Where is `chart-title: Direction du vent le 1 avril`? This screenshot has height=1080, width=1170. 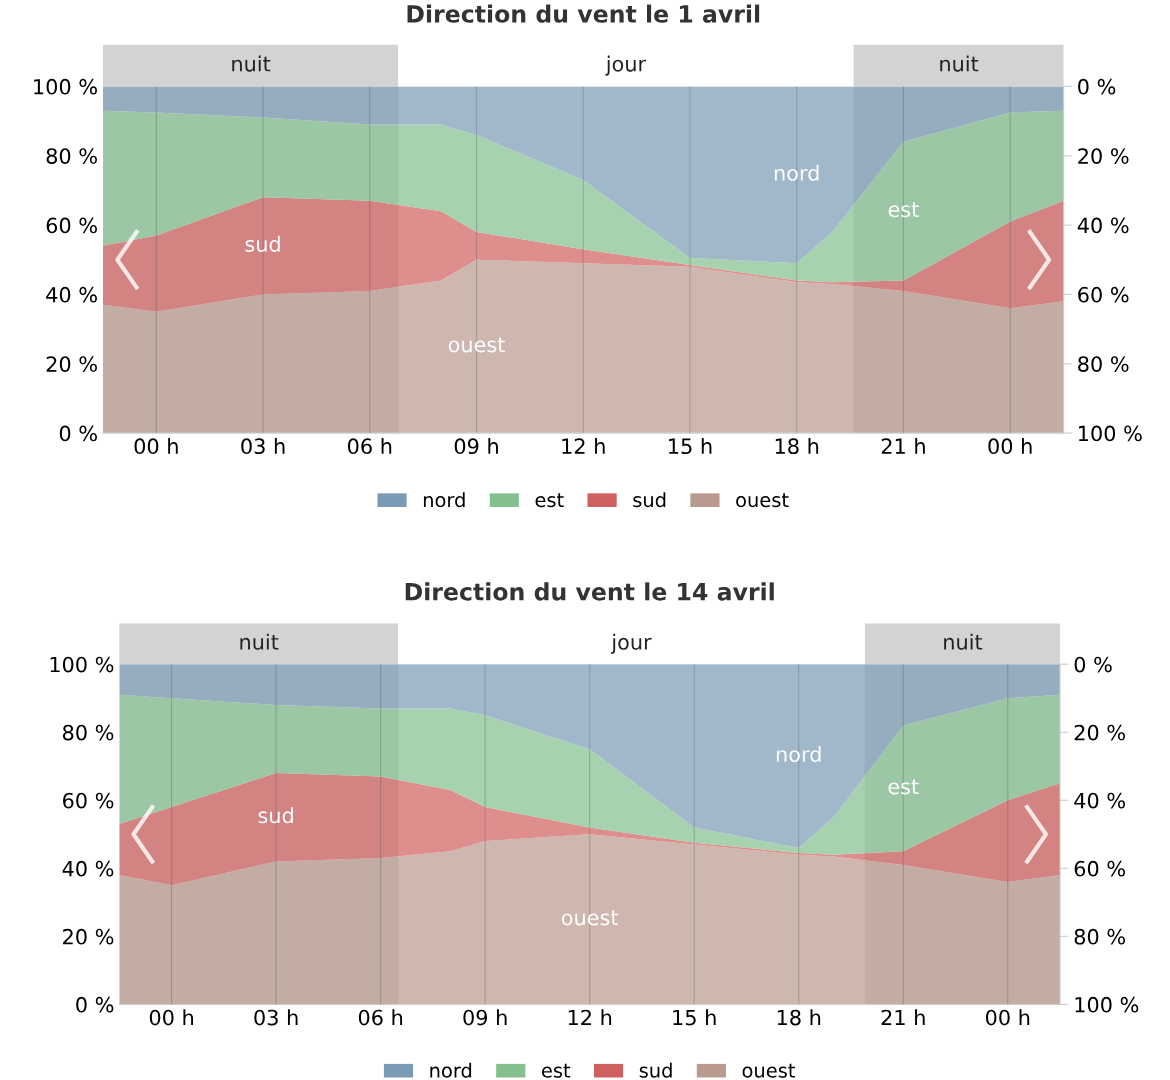
chart-title: Direction du vent le 1 avril is located at coordinates (583, 13).